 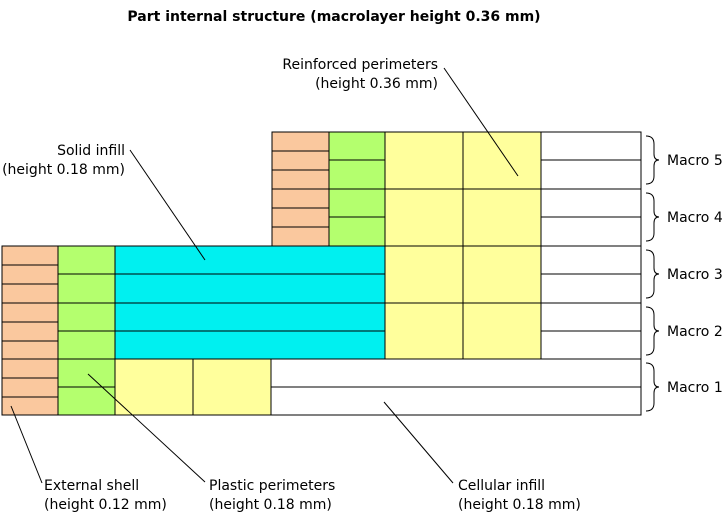 I want to click on upper-reinforced-perimeters, so click(x=463, y=189).